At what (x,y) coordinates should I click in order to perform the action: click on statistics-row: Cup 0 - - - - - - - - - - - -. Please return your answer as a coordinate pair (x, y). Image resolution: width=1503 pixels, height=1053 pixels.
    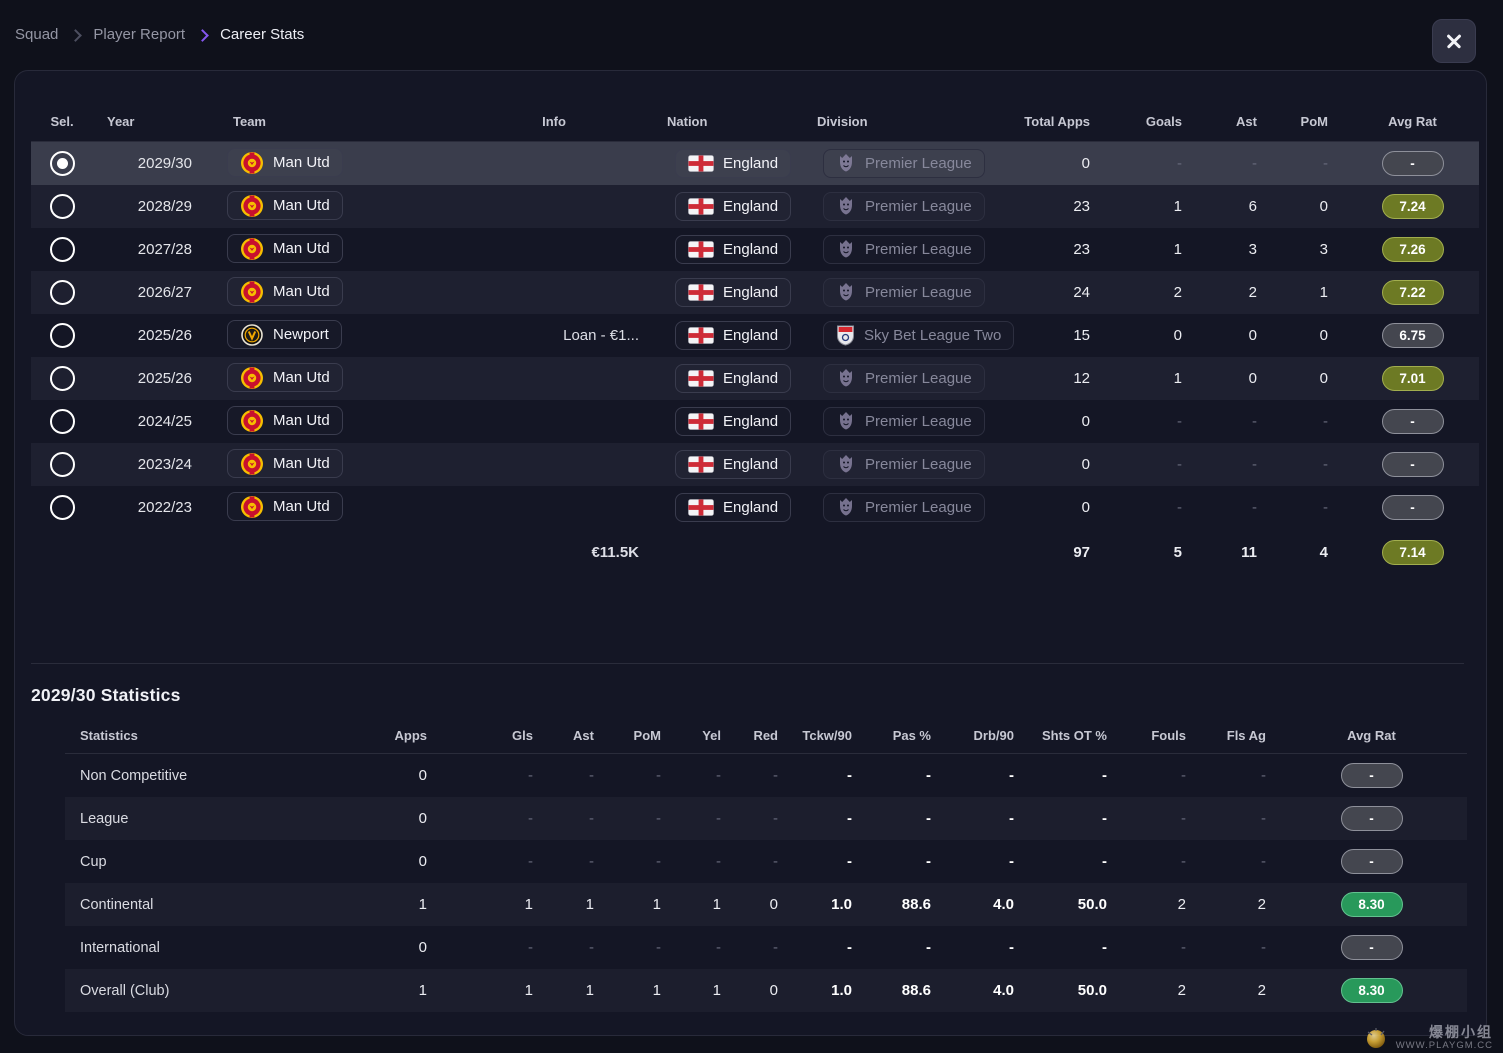
    Looking at the image, I should click on (766, 861).